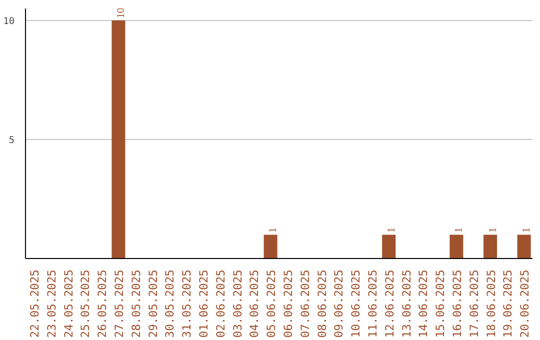  I want to click on y-tick-label: 5, so click(11, 140).